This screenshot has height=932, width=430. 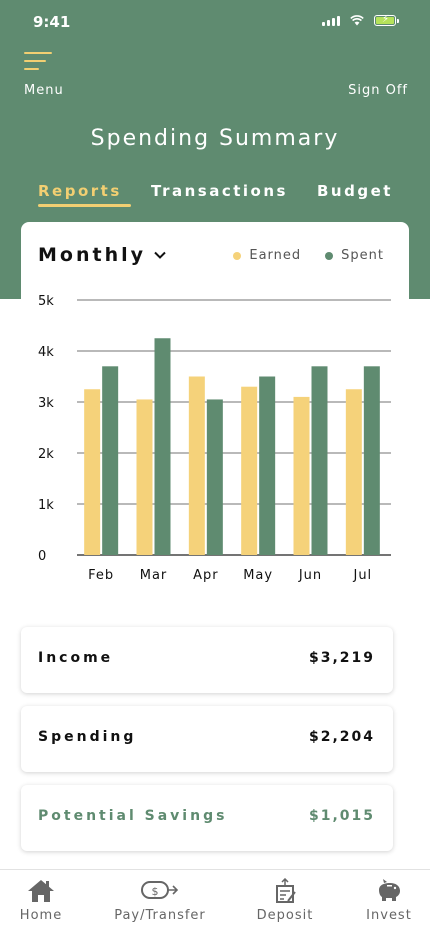 What do you see at coordinates (46, 301) in the screenshot?
I see `y-tick-label: 5k` at bounding box center [46, 301].